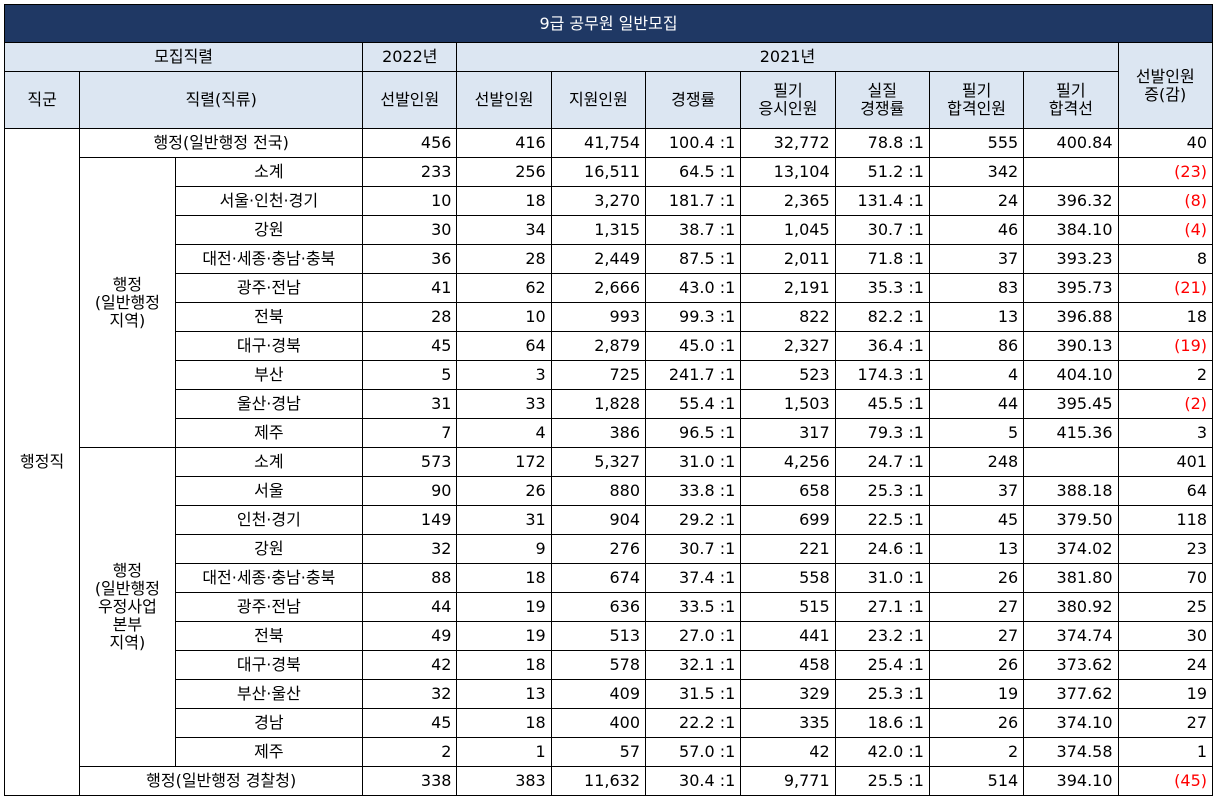  What do you see at coordinates (504, 259) in the screenshot?
I see `sel2021-cell: 28` at bounding box center [504, 259].